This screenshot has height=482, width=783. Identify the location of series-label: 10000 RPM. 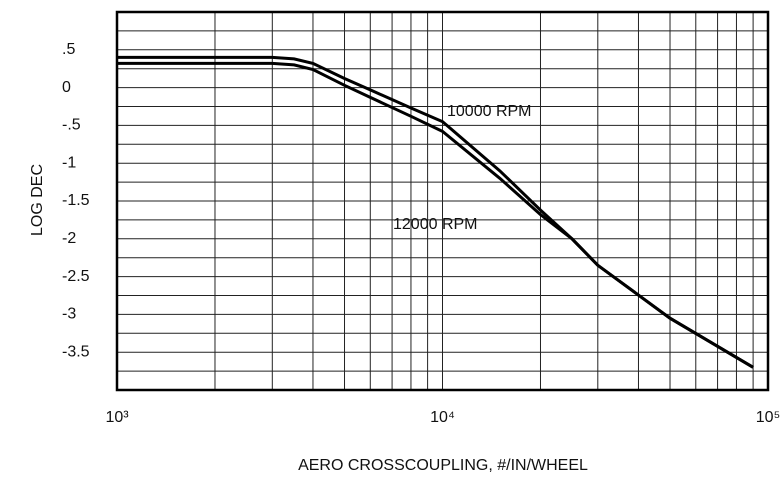
(489, 111).